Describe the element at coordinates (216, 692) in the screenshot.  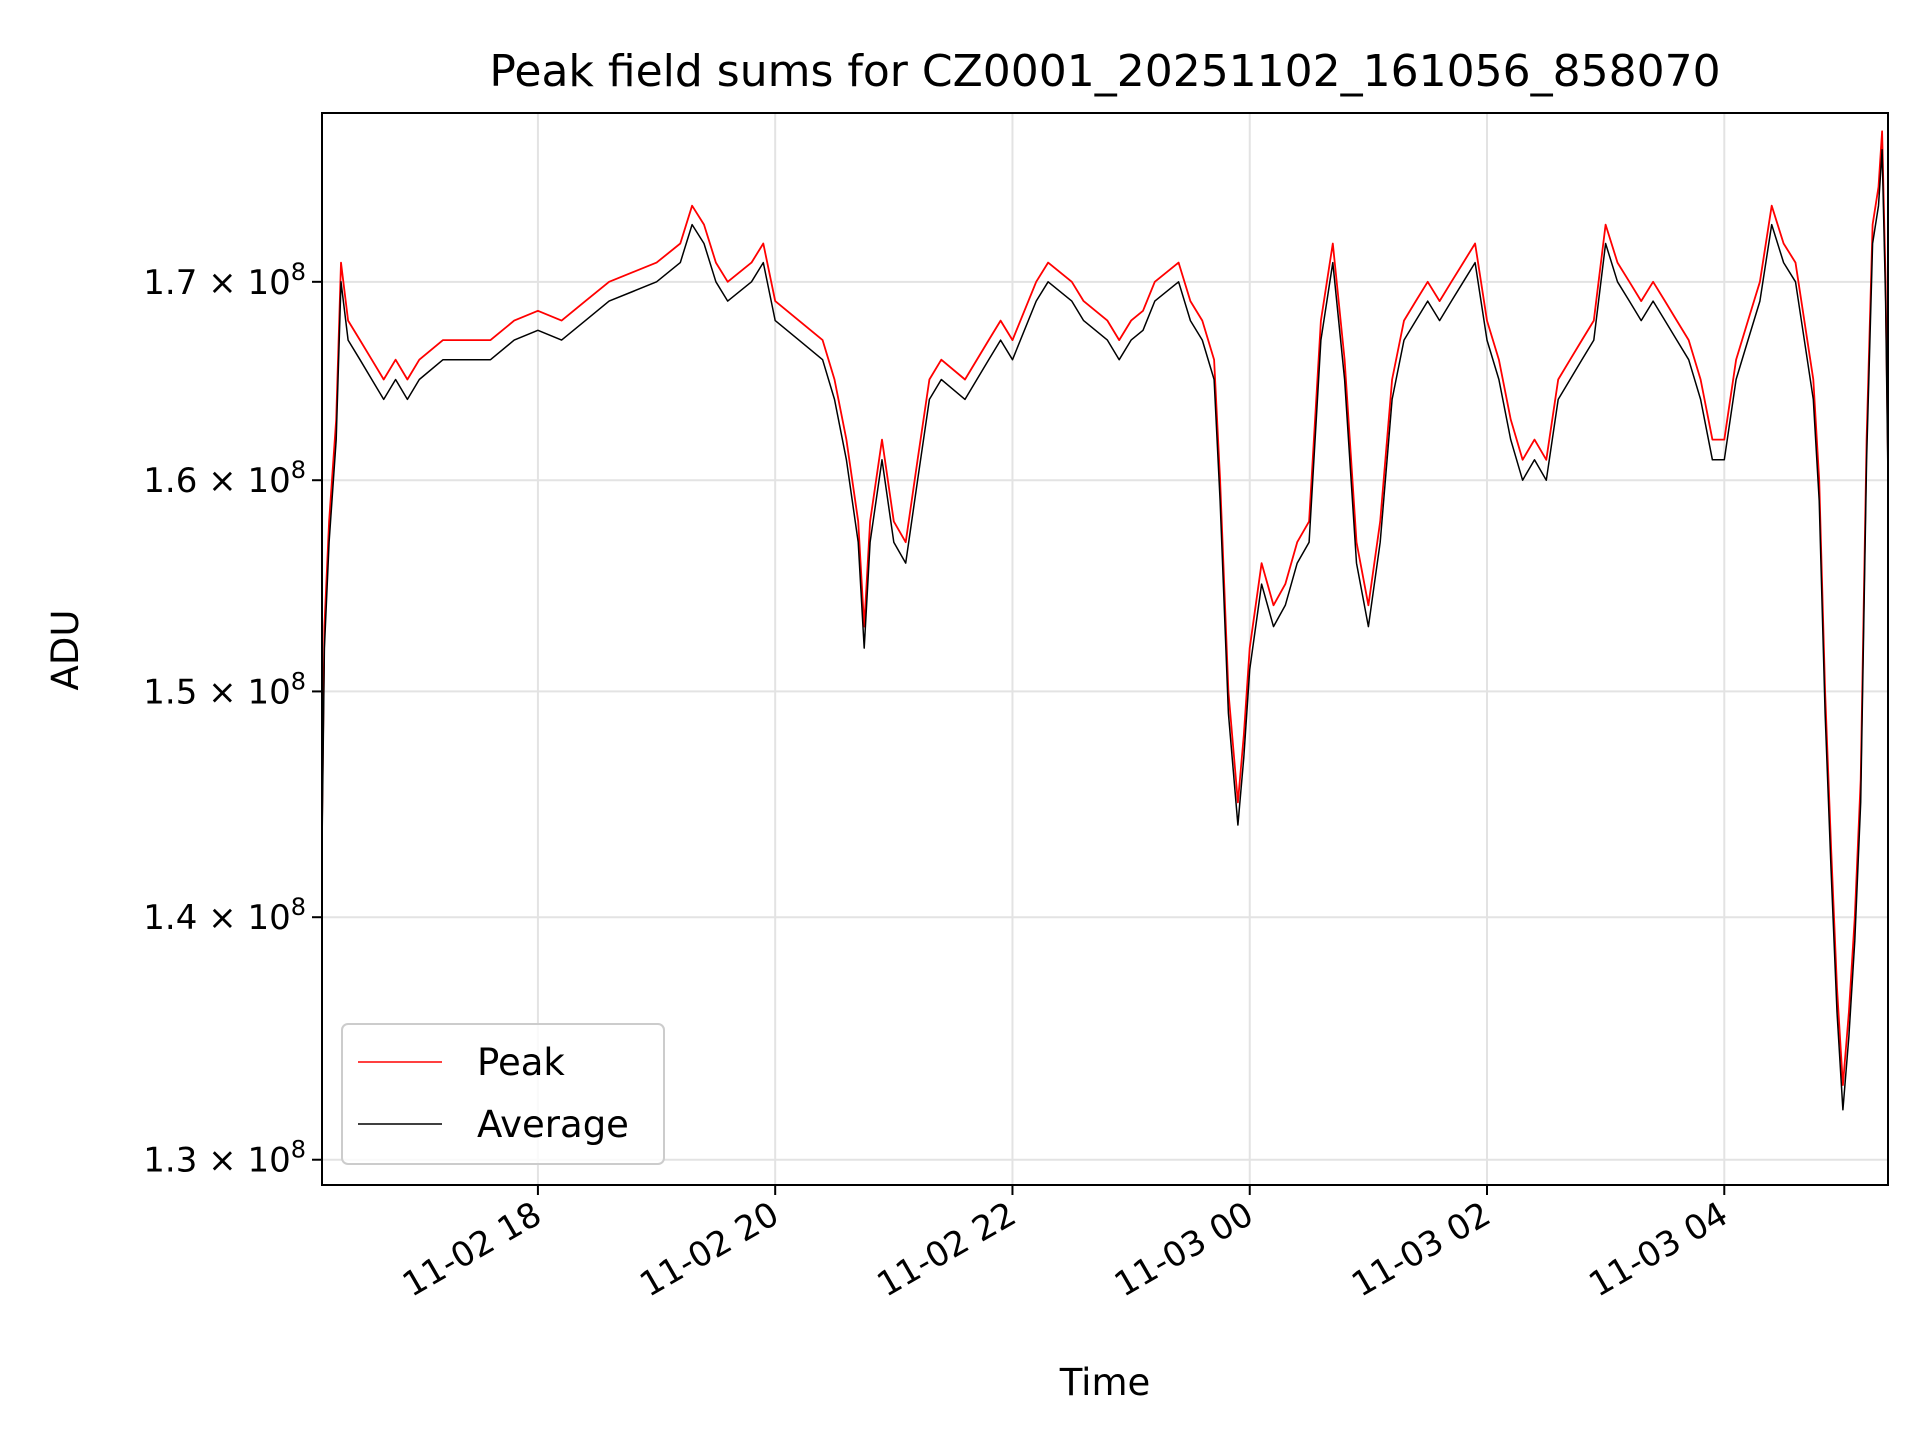
I see `y-tick-mantissa: 1.5 × 10` at that location.